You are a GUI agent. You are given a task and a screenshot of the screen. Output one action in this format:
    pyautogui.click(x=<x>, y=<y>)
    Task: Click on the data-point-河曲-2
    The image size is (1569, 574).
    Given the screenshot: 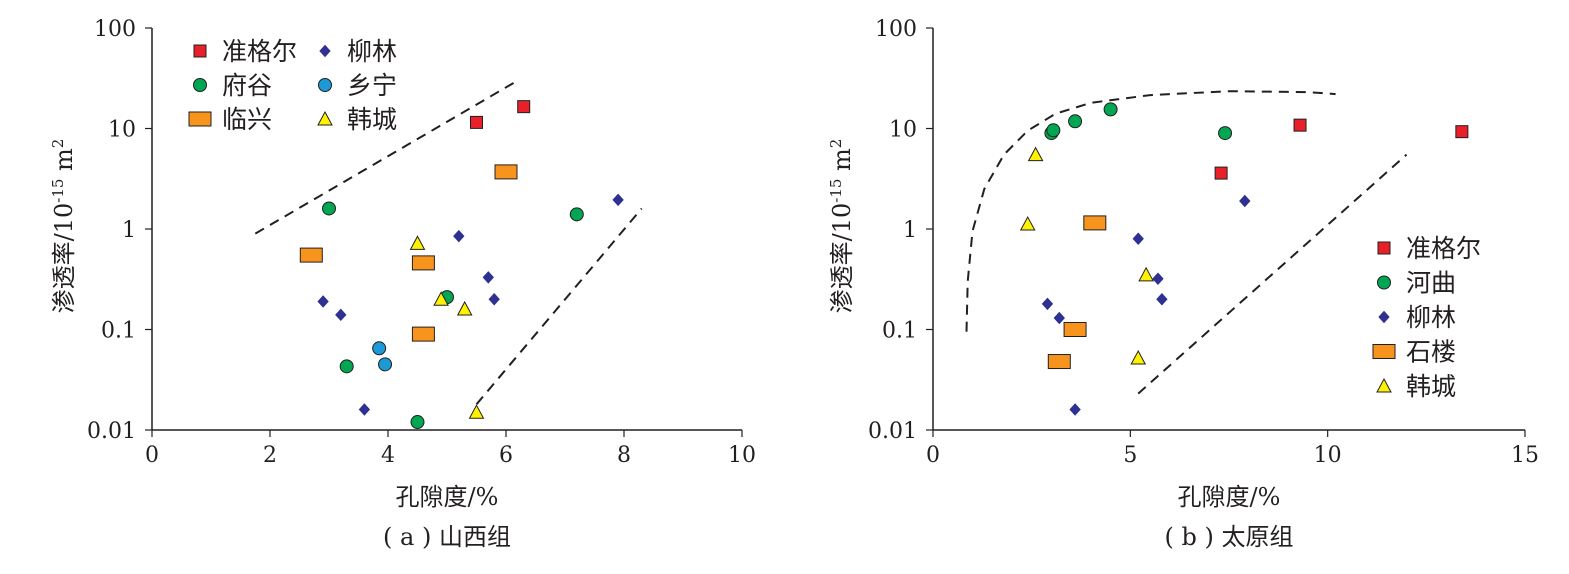 What is the action you would take?
    pyautogui.click(x=1053, y=130)
    